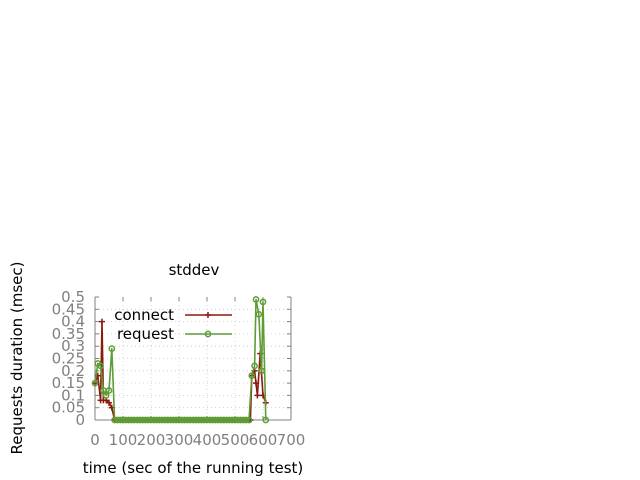 The width and height of the screenshot is (640, 480). I want to click on grid, so click(193, 358).